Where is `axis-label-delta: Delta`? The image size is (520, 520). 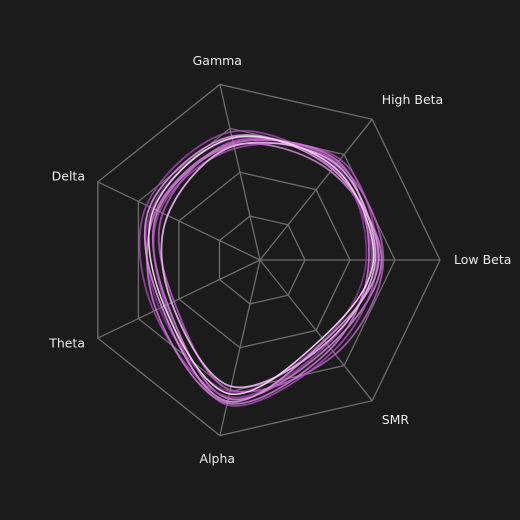
axis-label-delta: Delta is located at coordinates (68, 176).